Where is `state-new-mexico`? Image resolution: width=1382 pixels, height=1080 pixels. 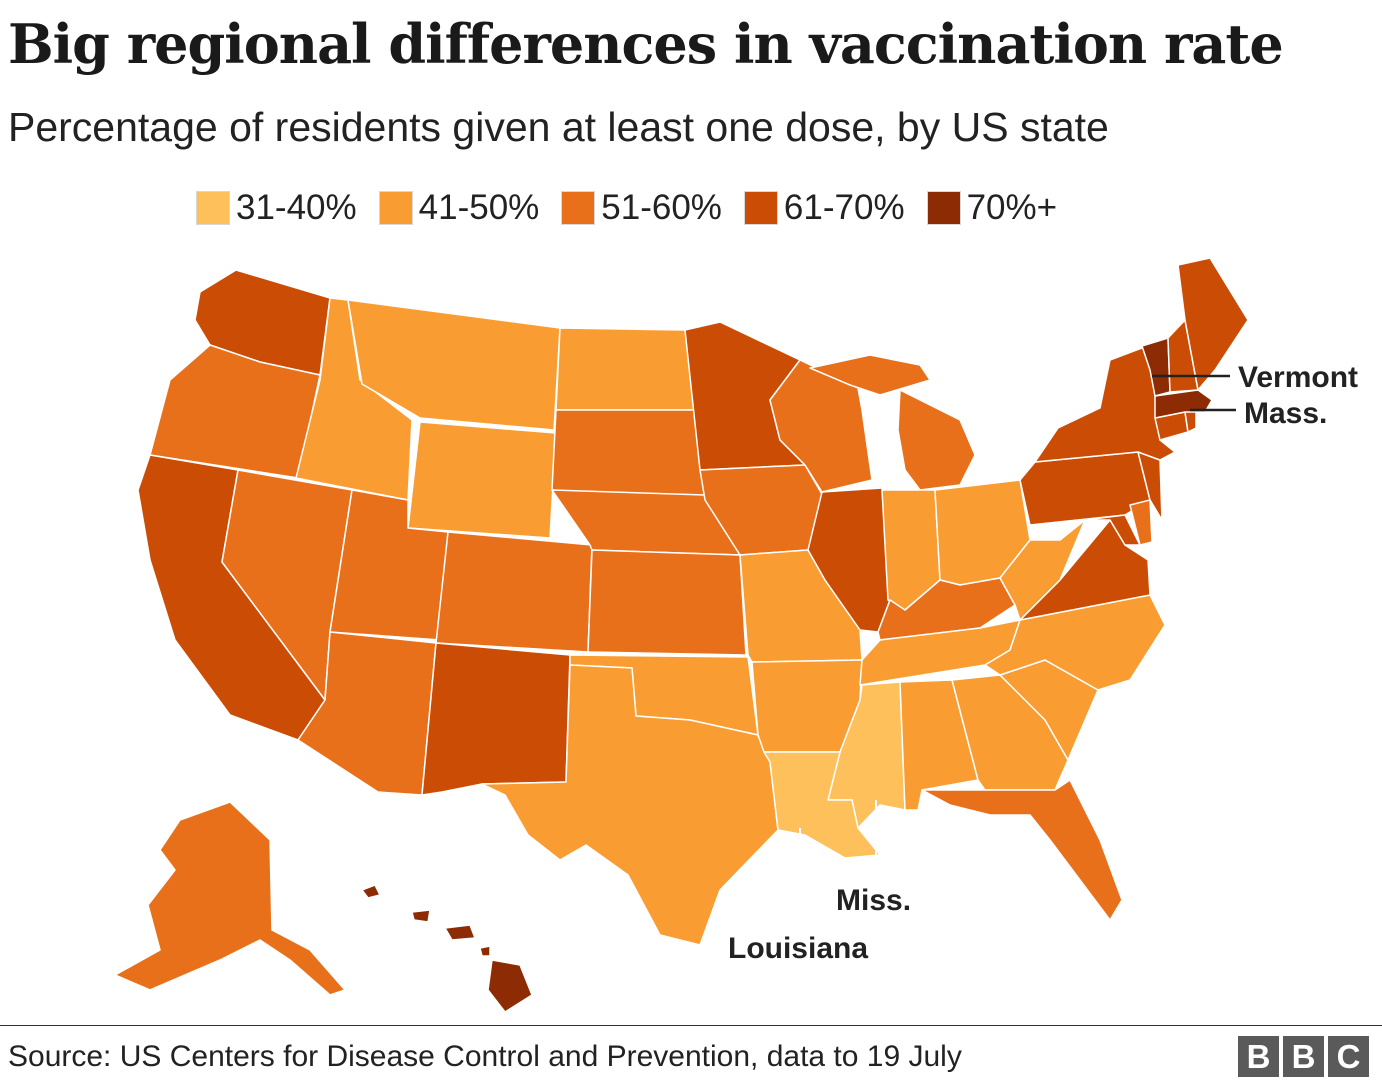
state-new-mexico is located at coordinates (496, 719).